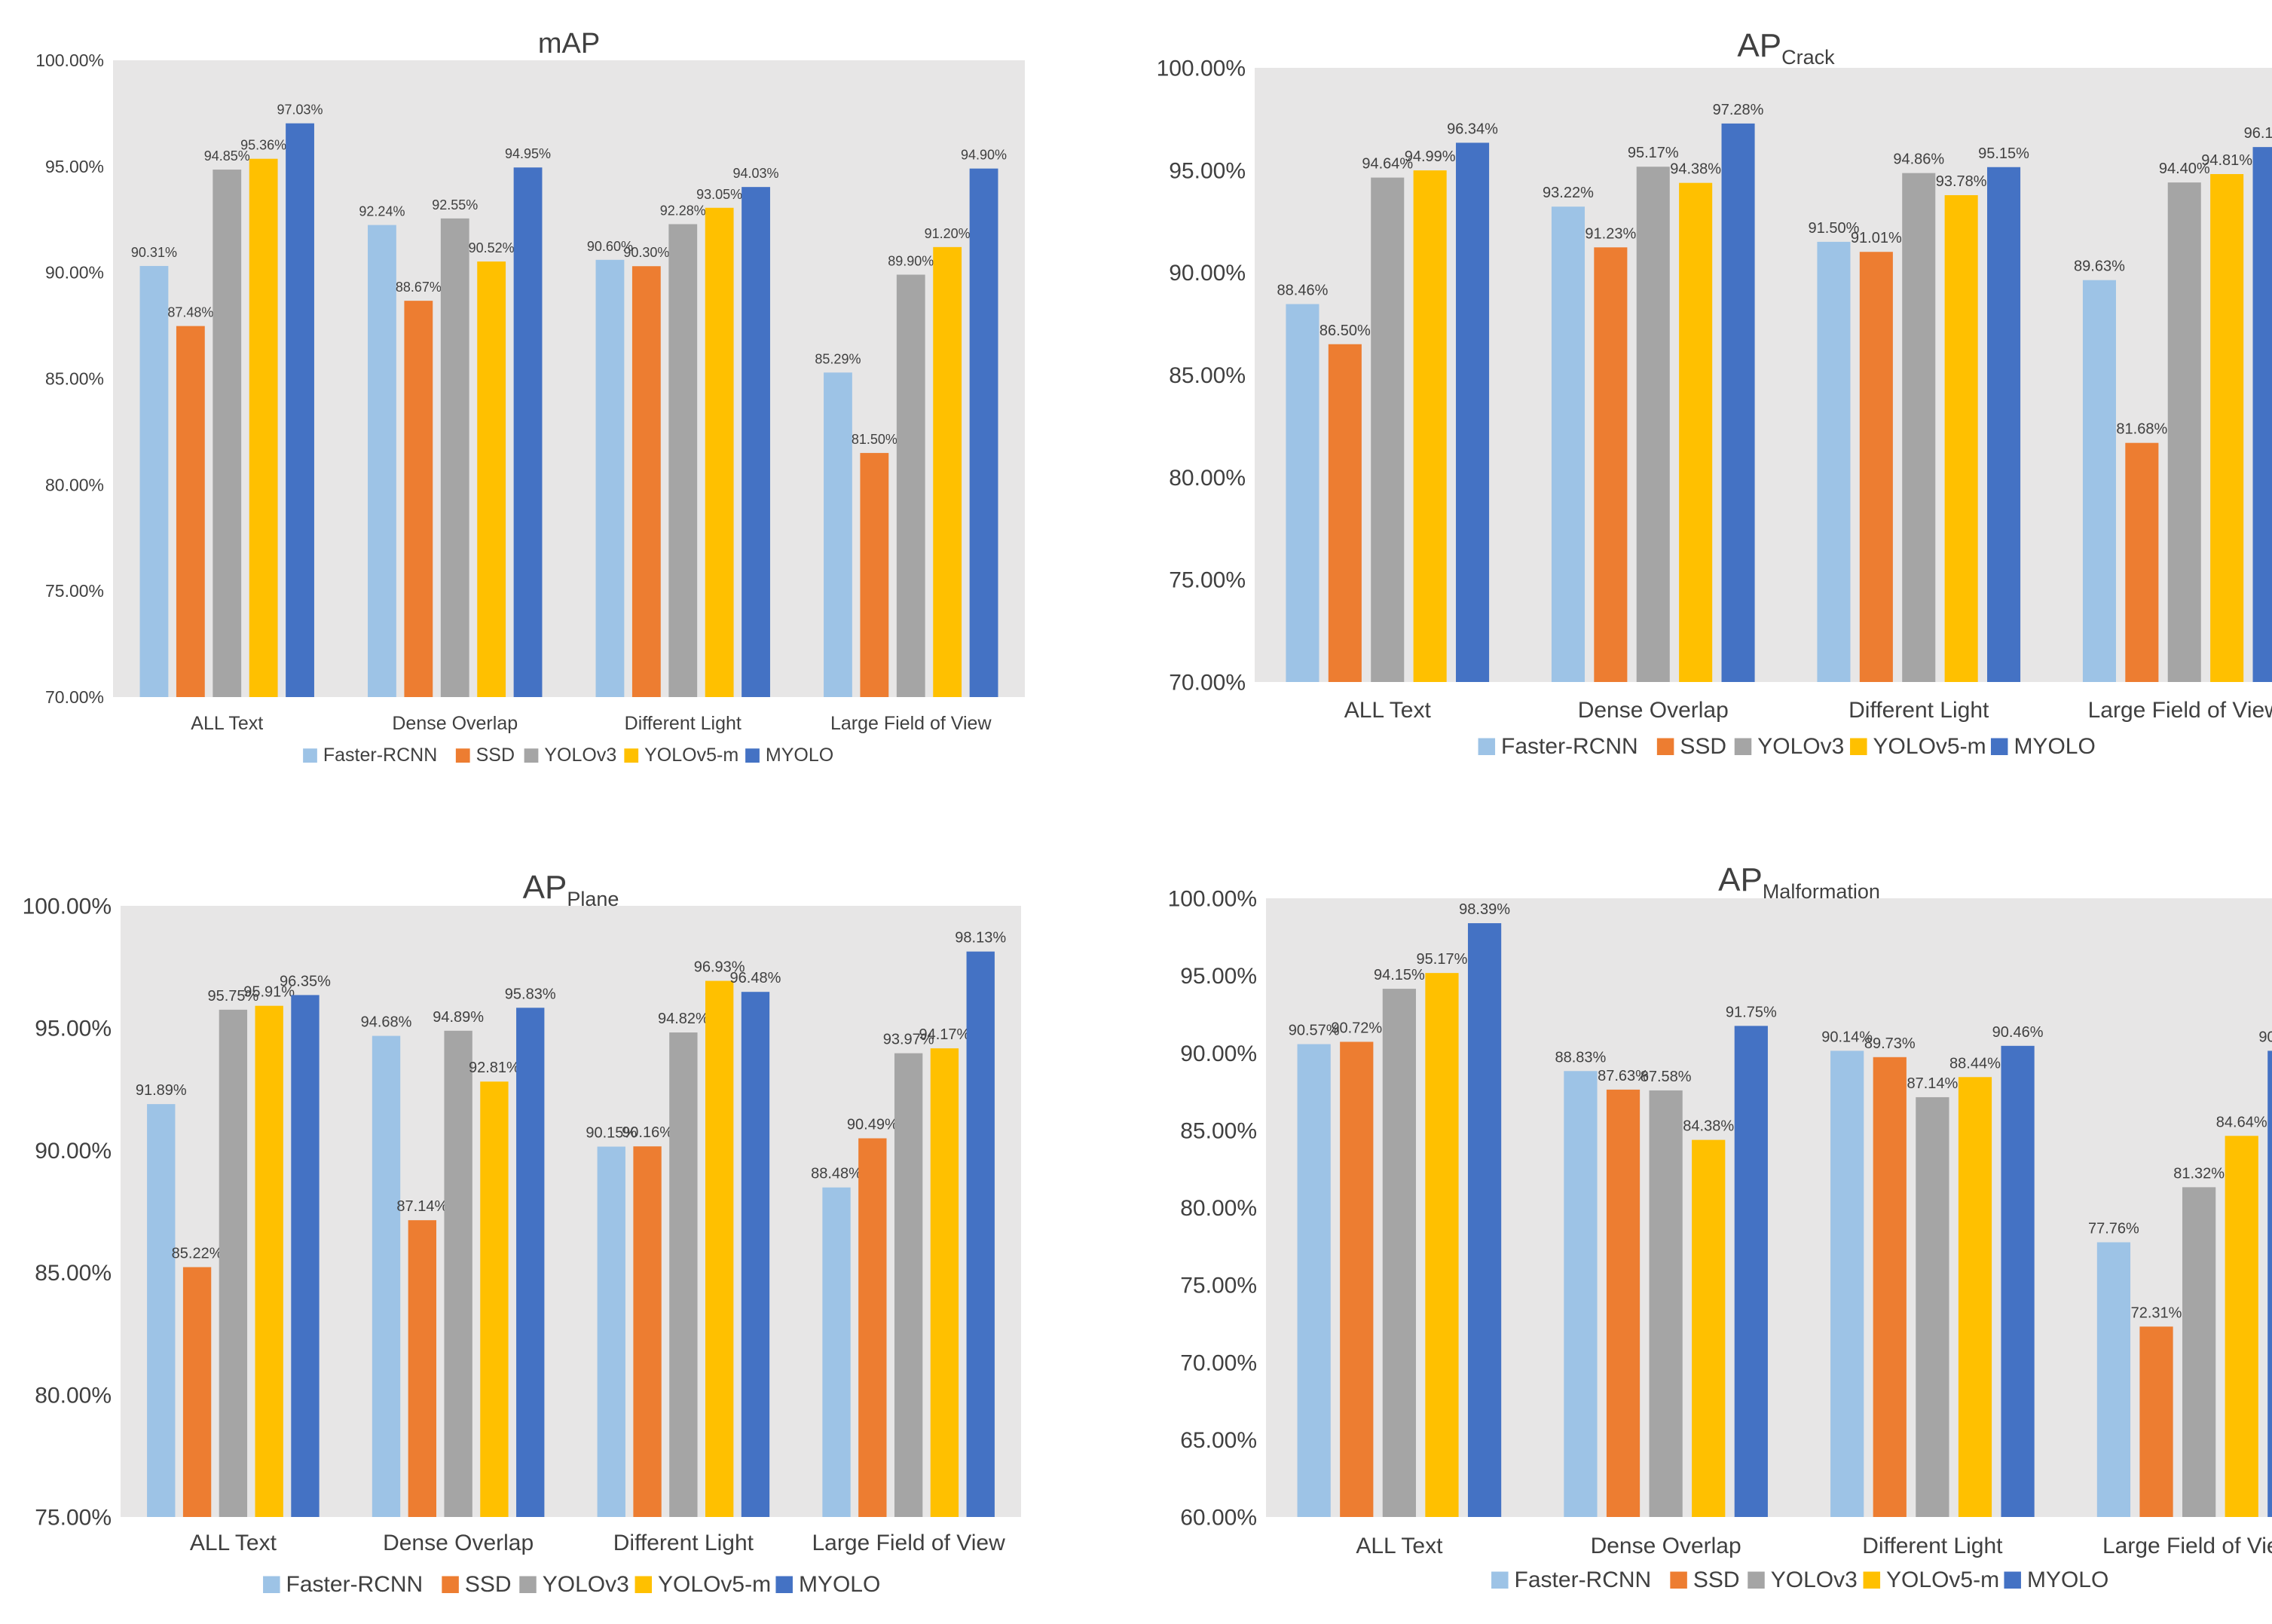  What do you see at coordinates (531, 994) in the screenshot?
I see `data-label: 95.83%` at bounding box center [531, 994].